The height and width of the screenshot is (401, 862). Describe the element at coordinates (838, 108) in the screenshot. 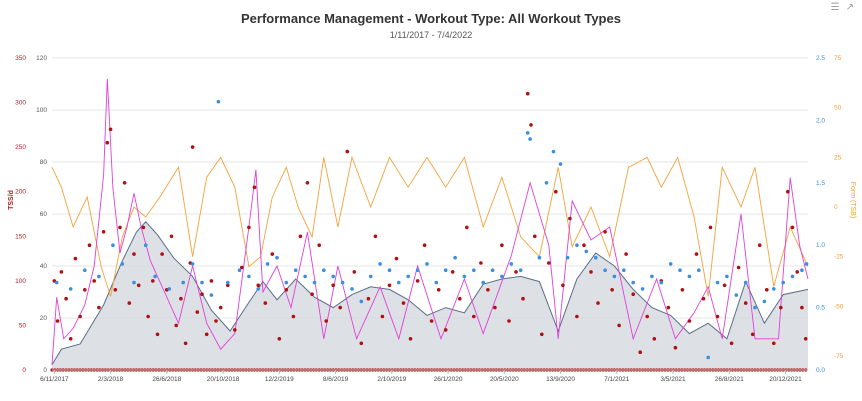

I see `form-tick-label: 50` at that location.